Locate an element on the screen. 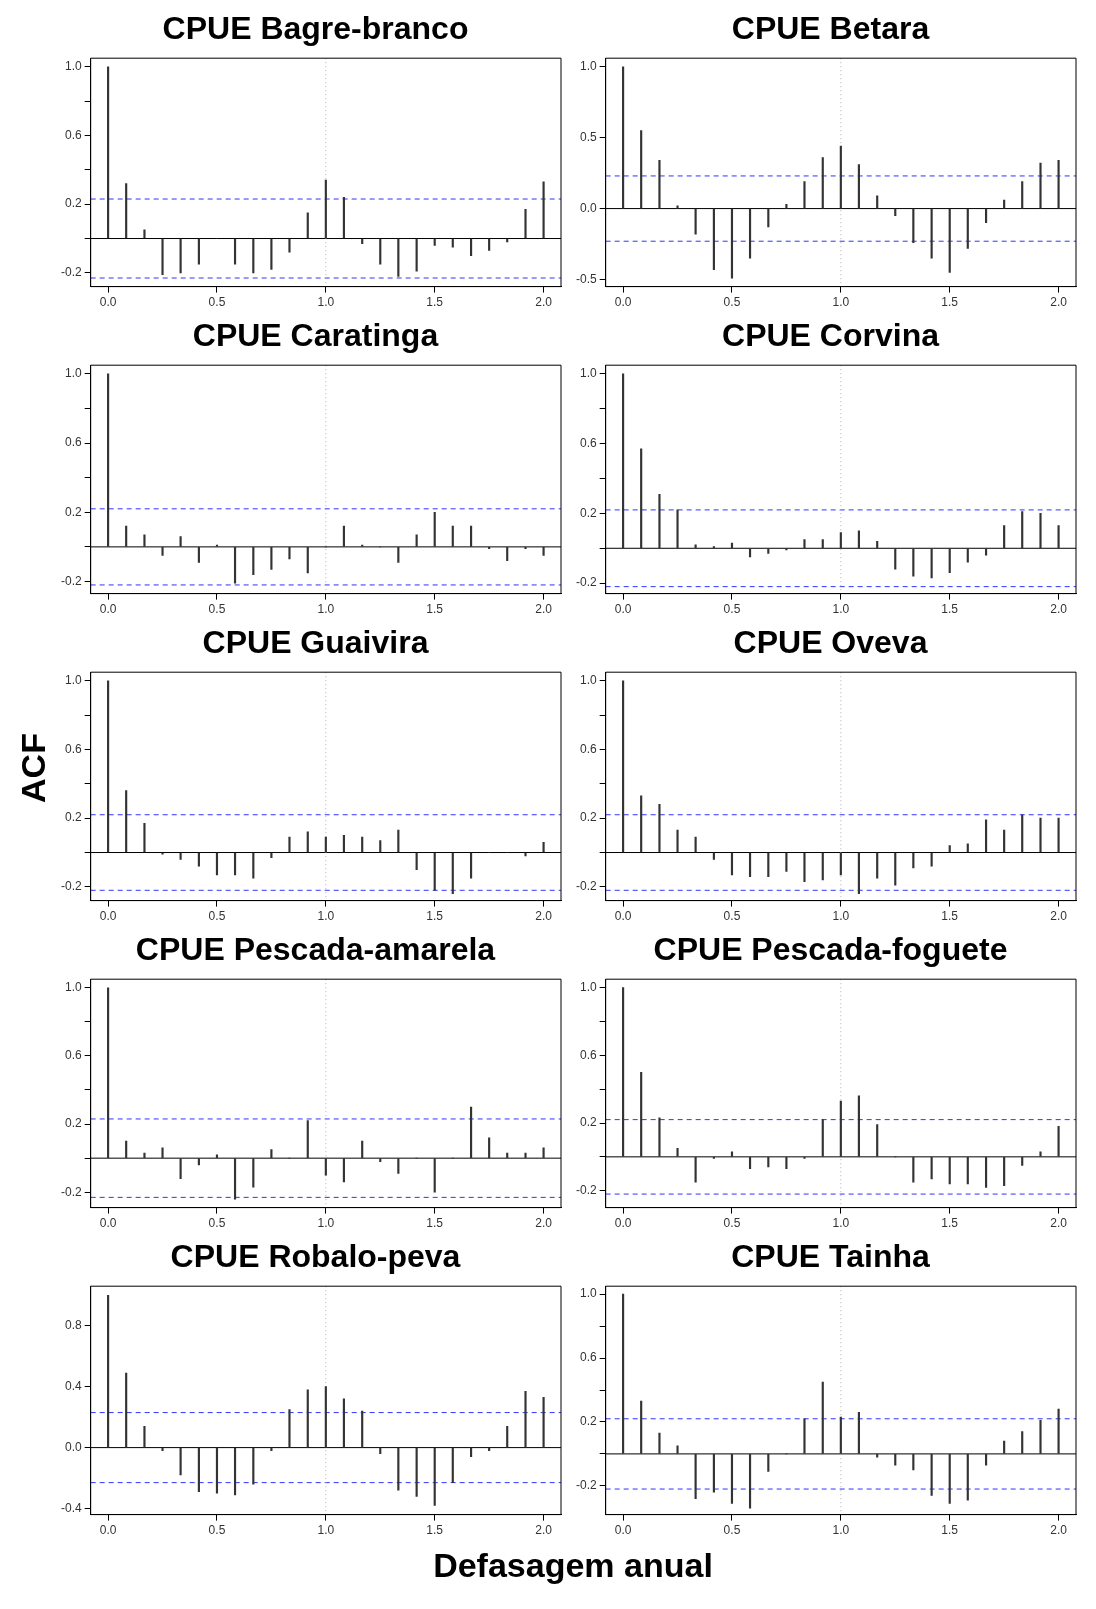 Image resolution: width=1096 pixels, height=1609 pixels. chart-title: CPUE Caratinga is located at coordinates (315, 335).